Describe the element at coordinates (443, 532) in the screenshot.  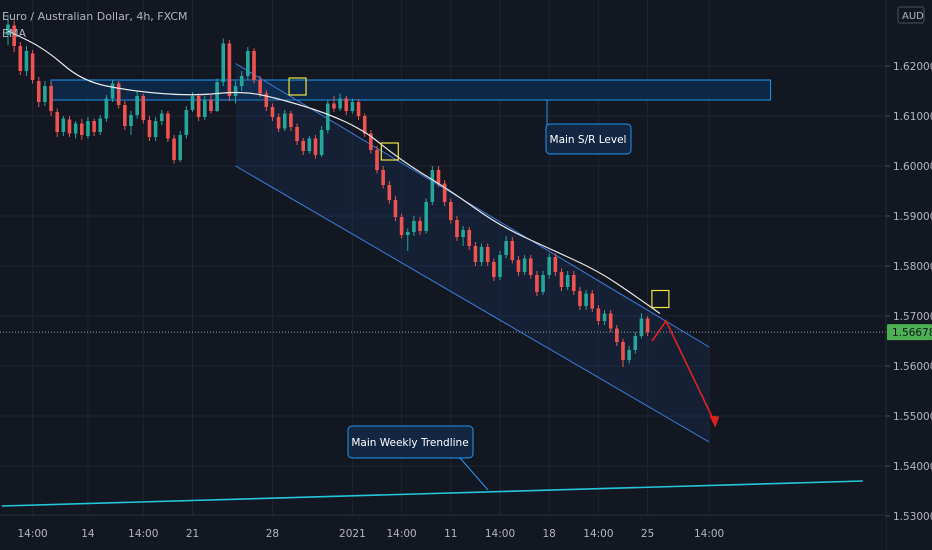
I see `time-axis-panel` at that location.